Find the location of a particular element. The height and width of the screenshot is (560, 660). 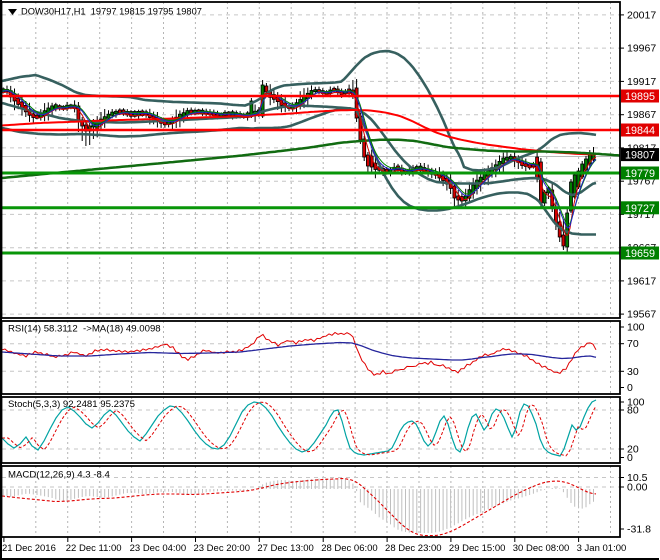

svg-text: 28 Dec 23:00 is located at coordinates (413, 548).